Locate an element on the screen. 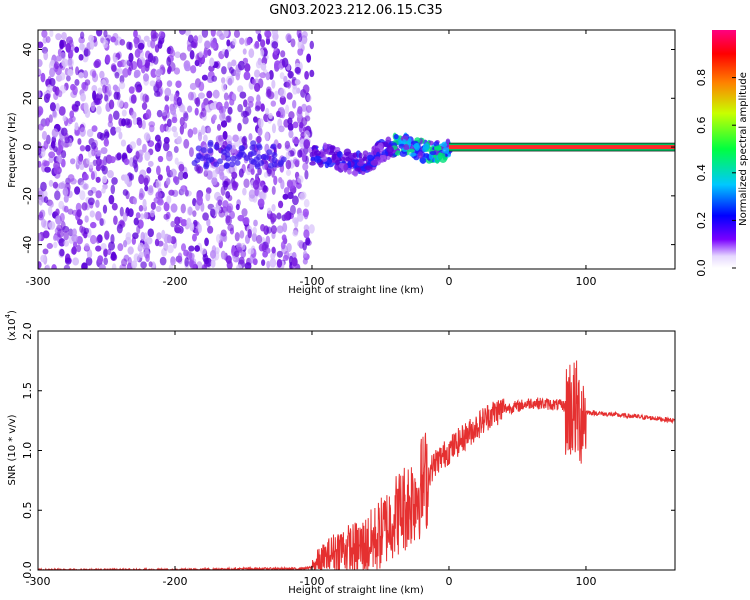 The image size is (750, 600). colorbar-tick-label: 0.6 is located at coordinates (701, 125).